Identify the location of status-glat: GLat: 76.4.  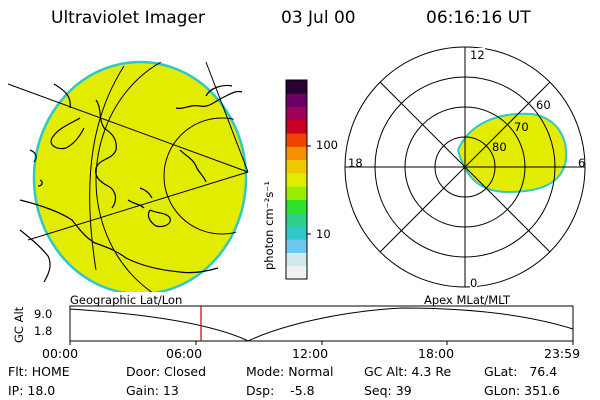
(521, 371).